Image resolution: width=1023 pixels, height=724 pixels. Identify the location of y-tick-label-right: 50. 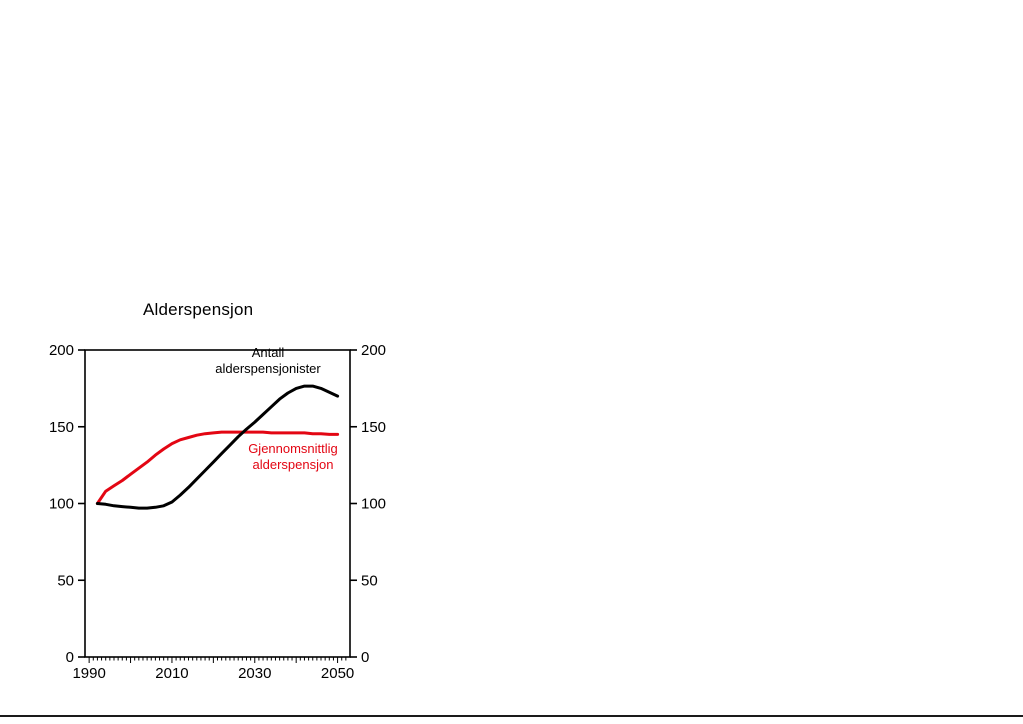
(369, 580).